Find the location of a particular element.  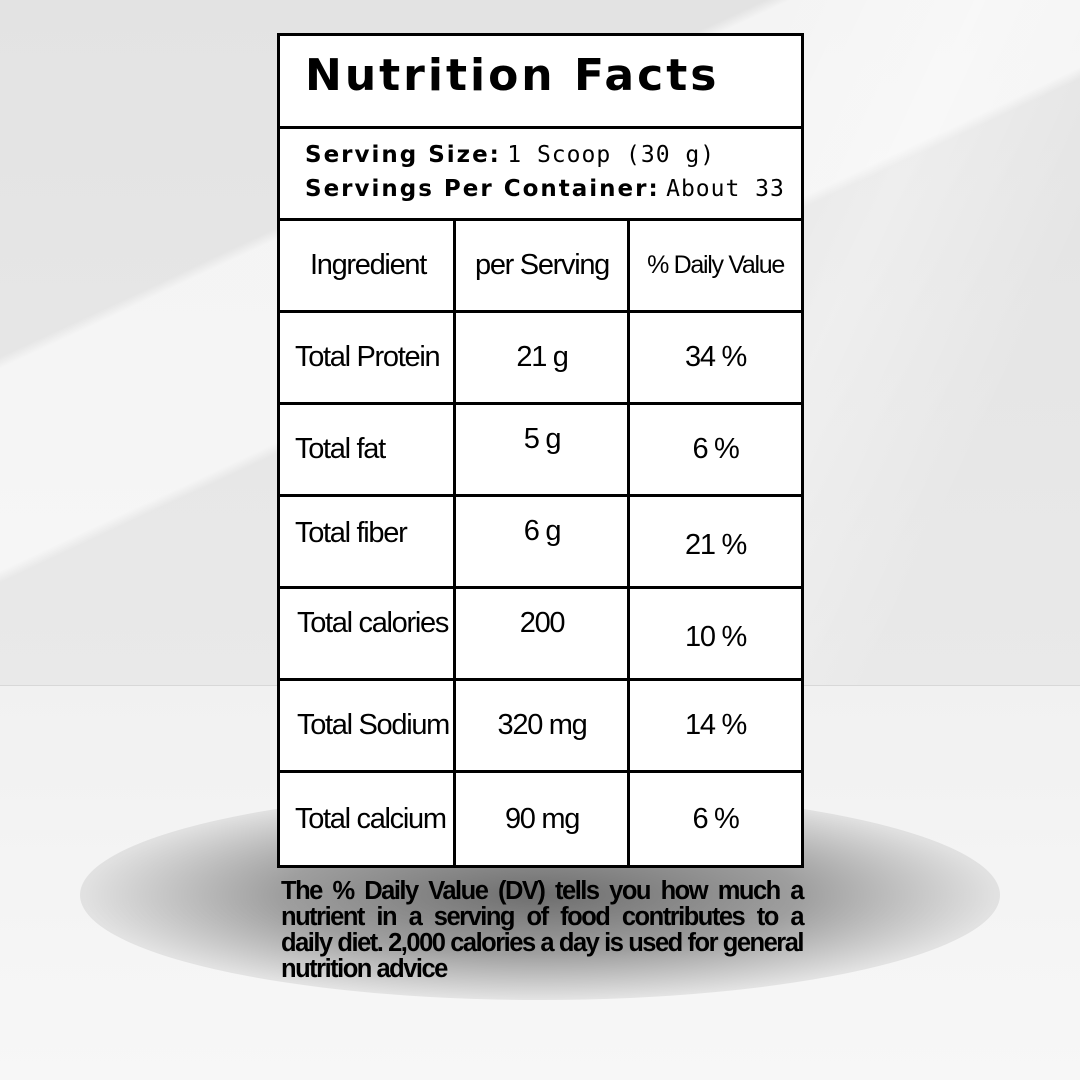

table-row: Total Protein 21 g 34 % is located at coordinates (540, 357).